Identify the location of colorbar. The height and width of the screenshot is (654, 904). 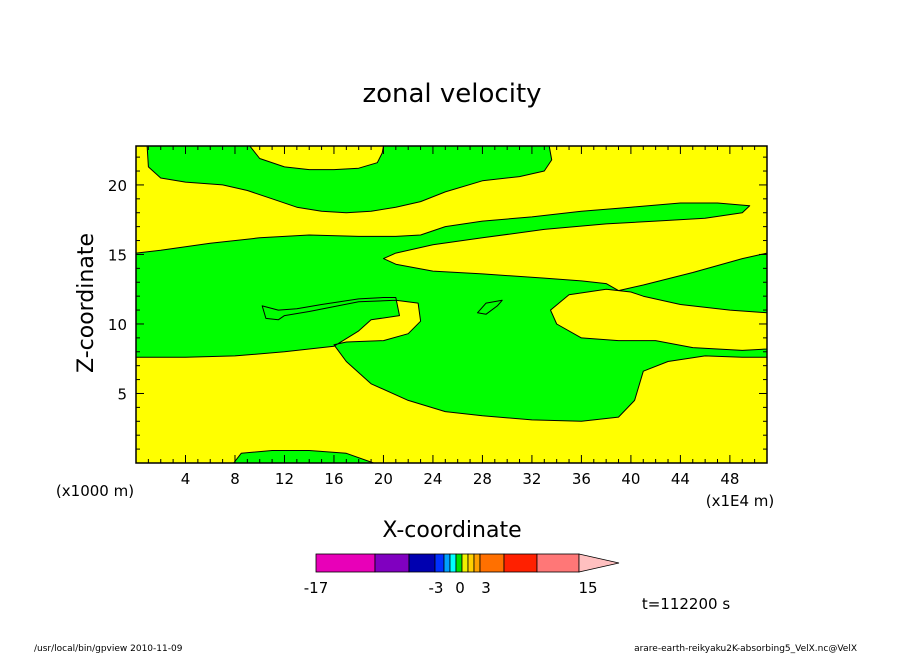
(467, 563).